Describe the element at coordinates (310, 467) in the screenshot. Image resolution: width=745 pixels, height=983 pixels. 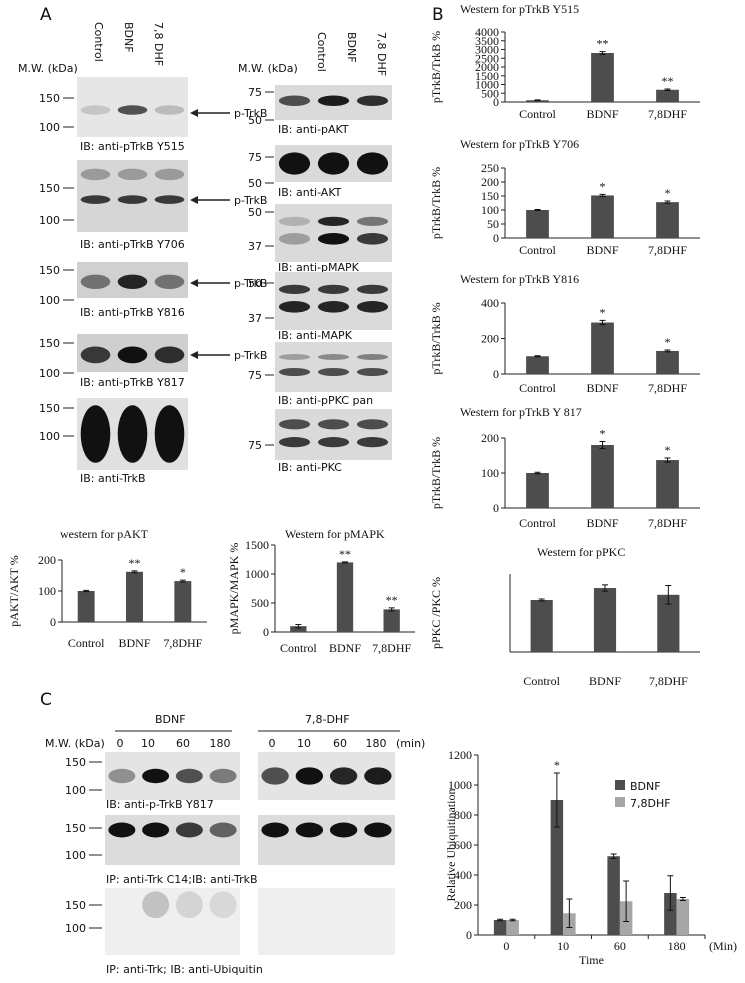
I see `blot-caption: IB: anti-PKC` at that location.